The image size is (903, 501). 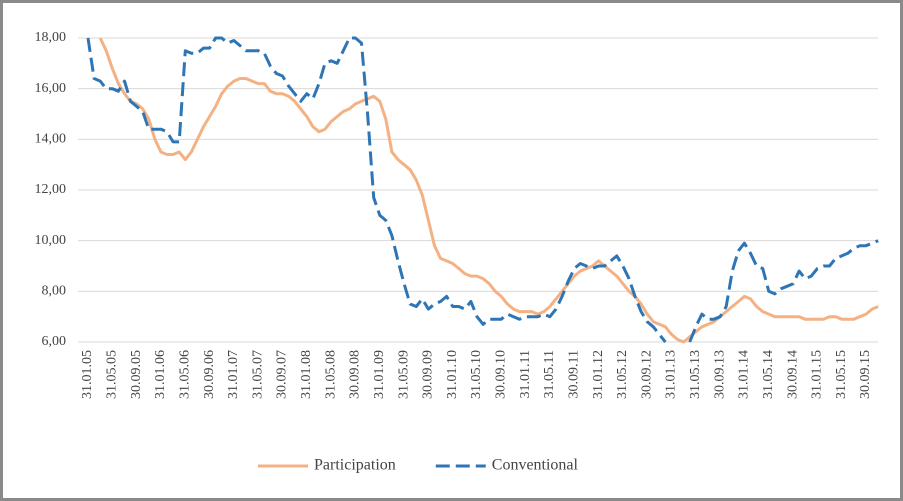 I want to click on x-tick-label: 31.05.15, so click(x=841, y=374).